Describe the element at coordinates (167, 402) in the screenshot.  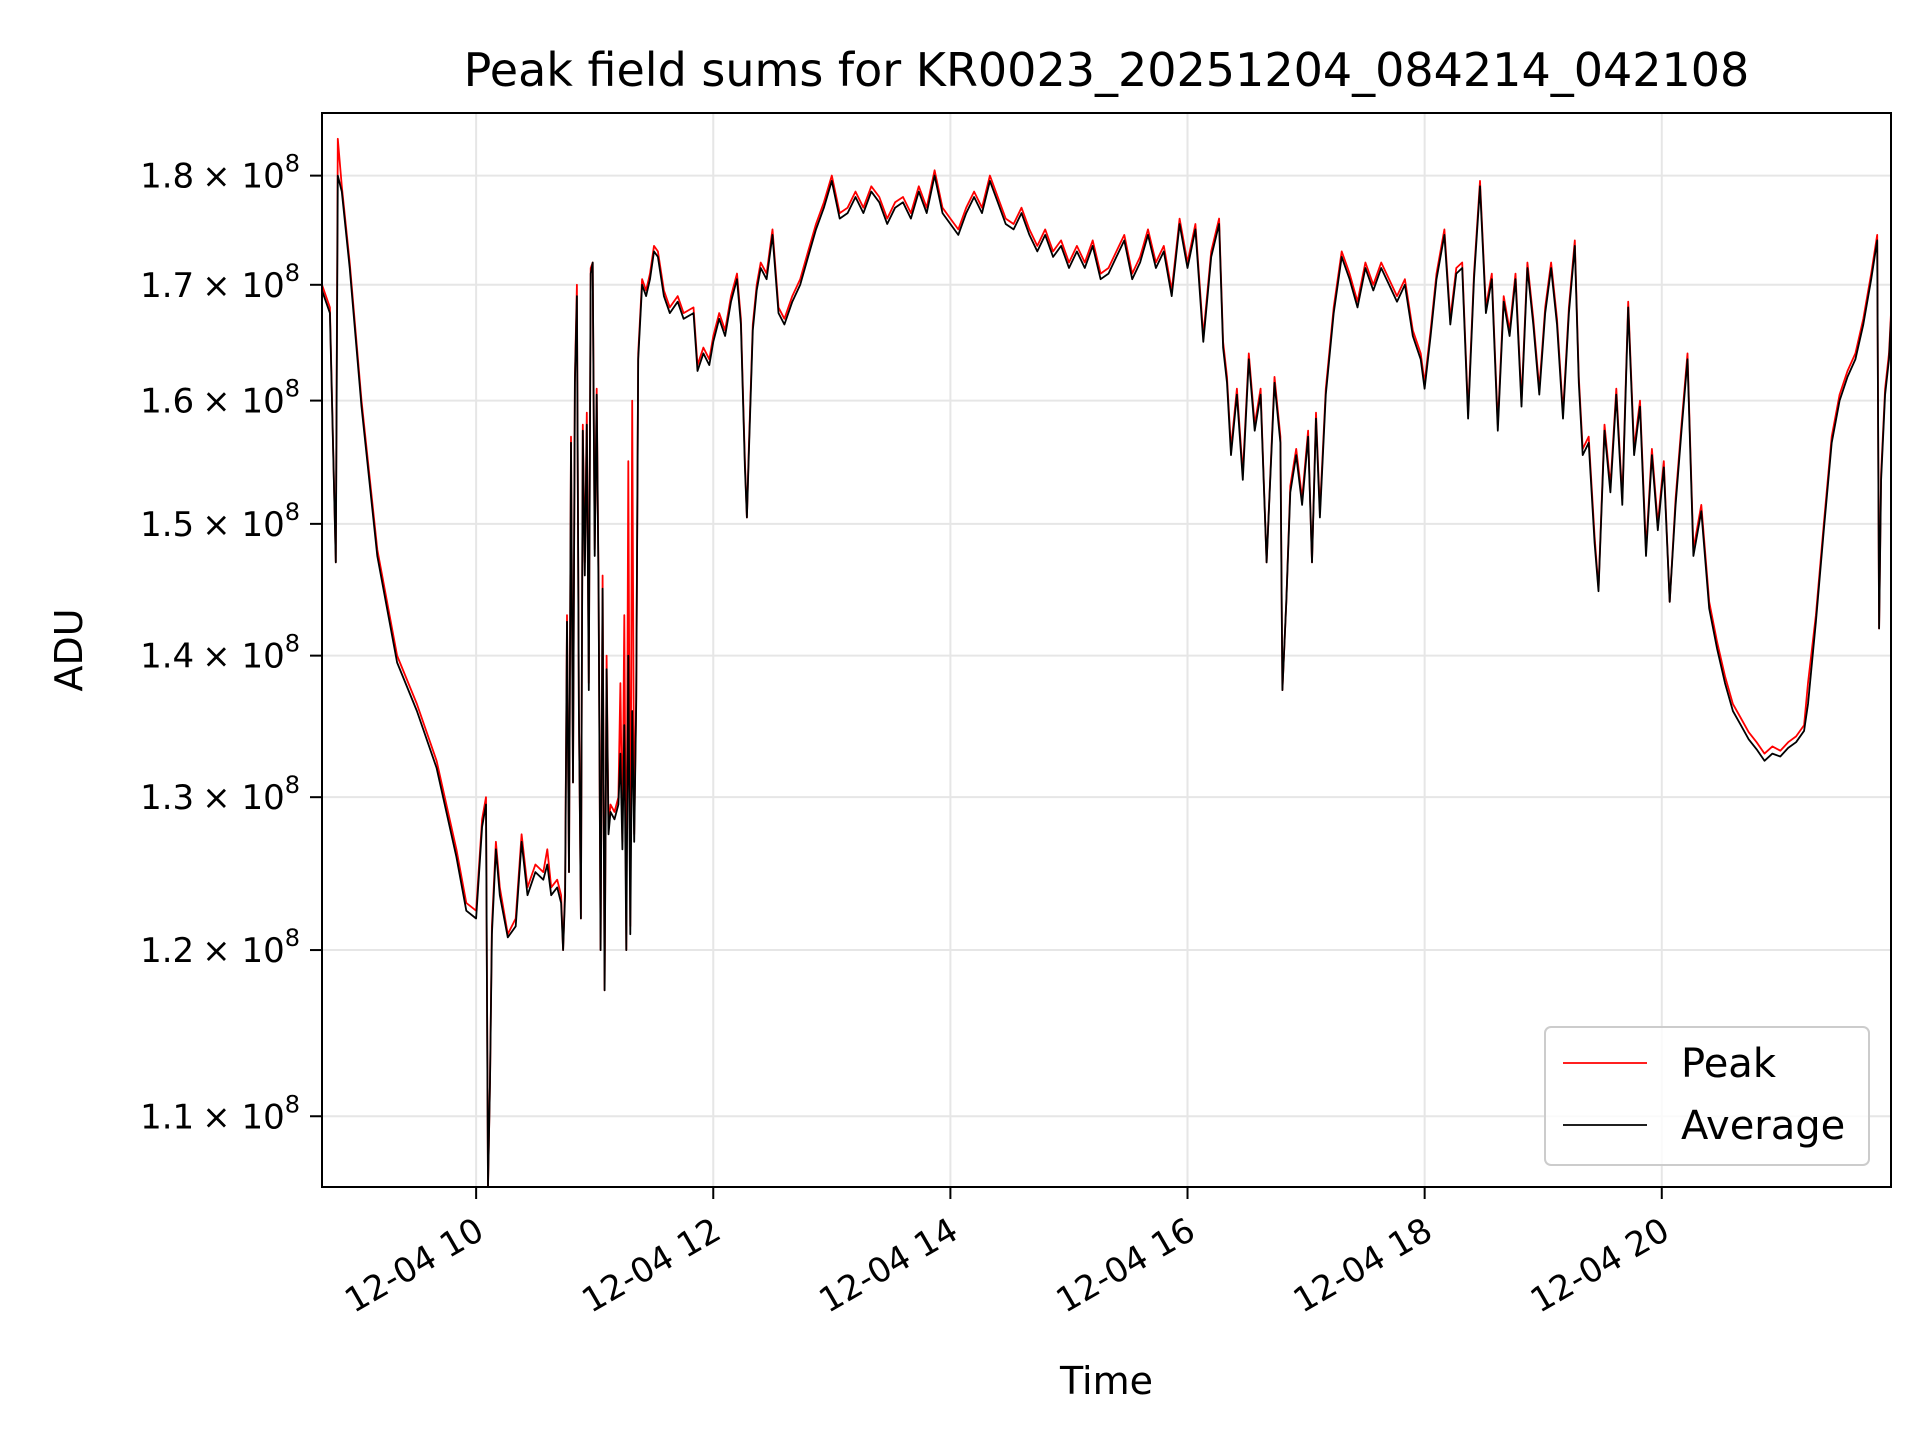
I see `y-tick-mantissa: 1.6` at that location.